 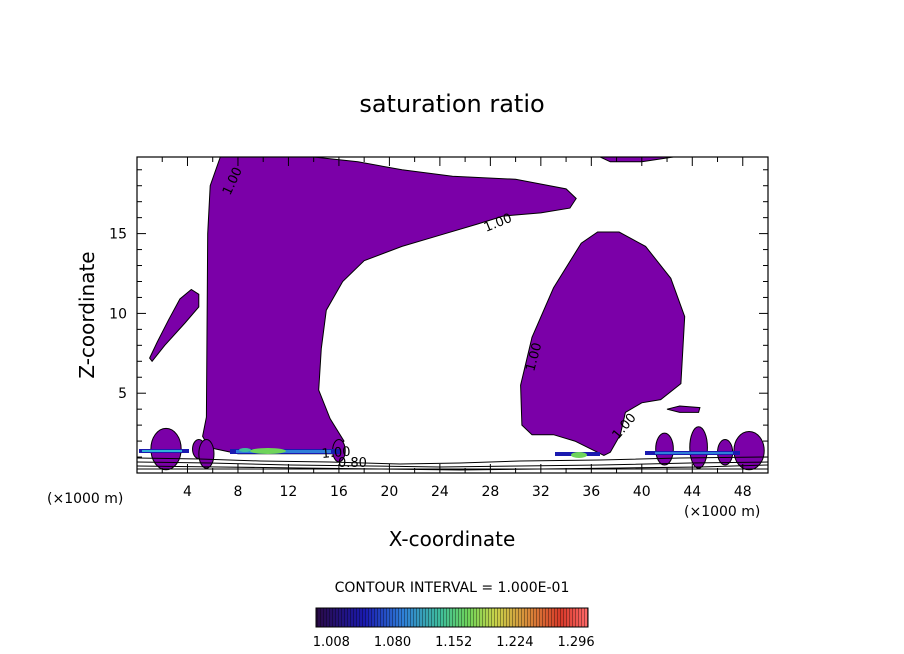 What do you see at coordinates (452, 539) in the screenshot?
I see `x-axis-label: X-coordinate` at bounding box center [452, 539].